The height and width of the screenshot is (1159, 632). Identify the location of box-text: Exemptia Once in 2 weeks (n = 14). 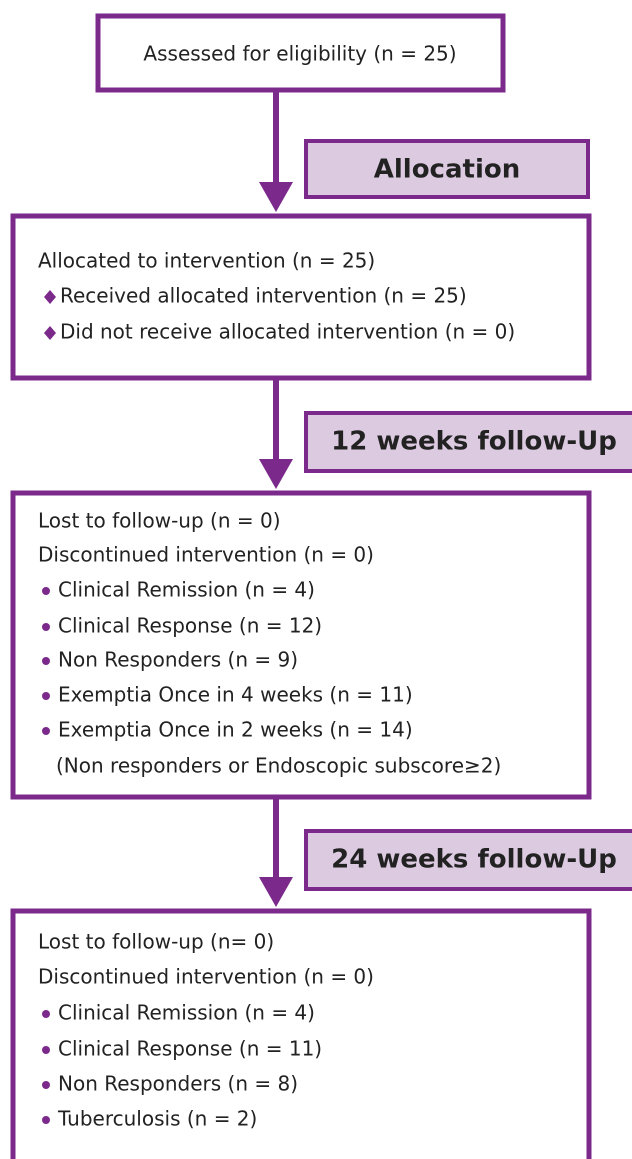
(235, 730).